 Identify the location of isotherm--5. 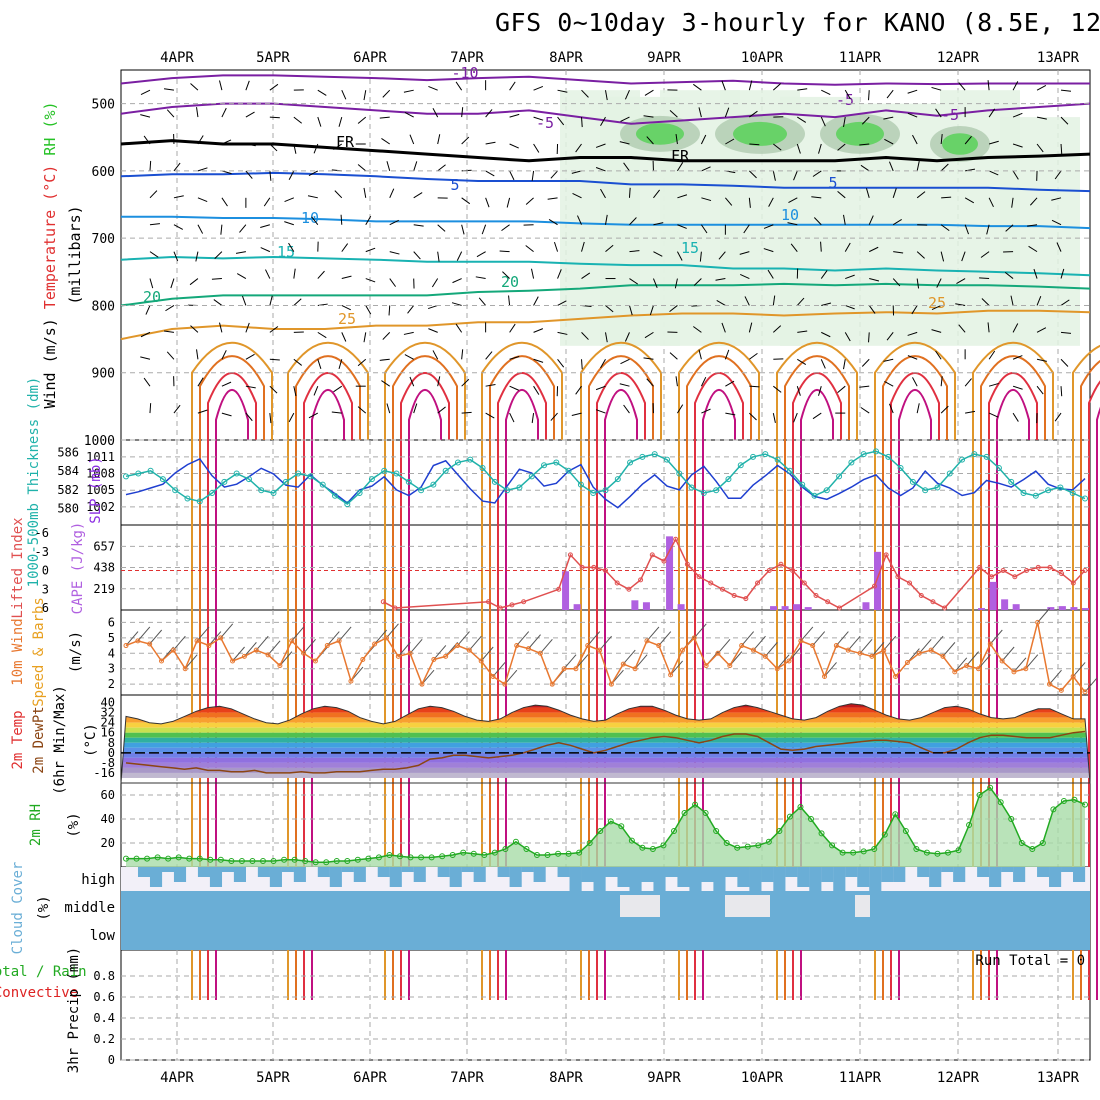
(605, 113).